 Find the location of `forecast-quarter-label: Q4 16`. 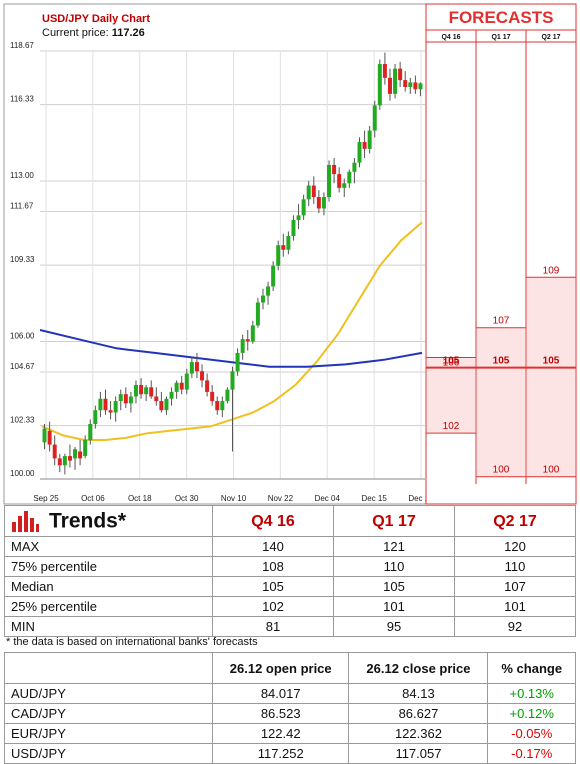

forecast-quarter-label: Q4 16 is located at coordinates (450, 37).